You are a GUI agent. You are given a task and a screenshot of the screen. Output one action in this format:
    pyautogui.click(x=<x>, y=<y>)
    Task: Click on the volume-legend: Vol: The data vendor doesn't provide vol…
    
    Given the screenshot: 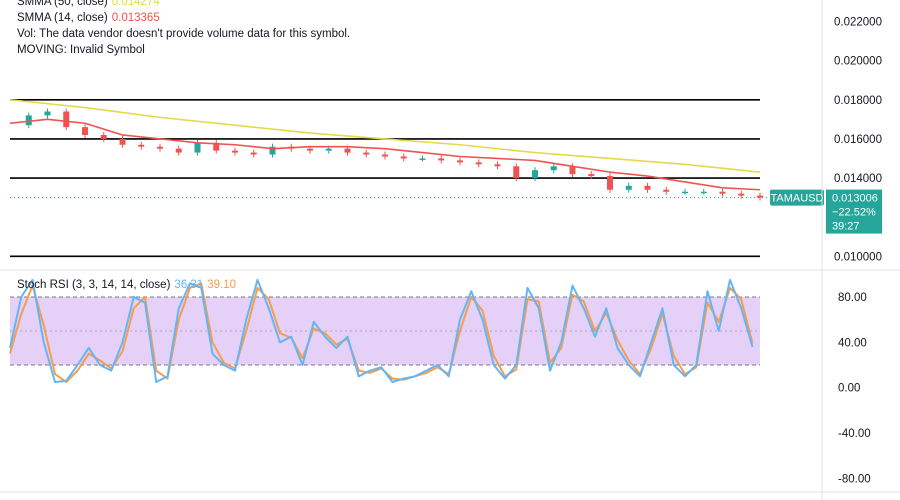 What is the action you would take?
    pyautogui.click(x=184, y=34)
    